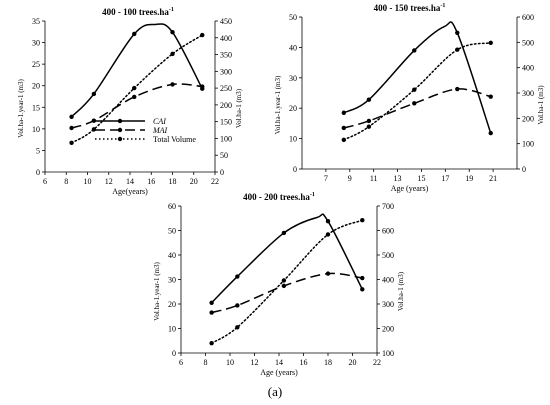 The width and height of the screenshot is (550, 405). I want to click on x-tick-label: 16, so click(151, 181).